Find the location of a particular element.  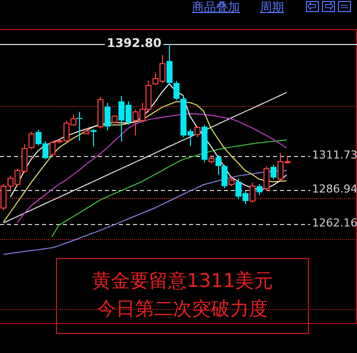

annotation: 黄金要留意1311美元 is located at coordinates (182, 281).